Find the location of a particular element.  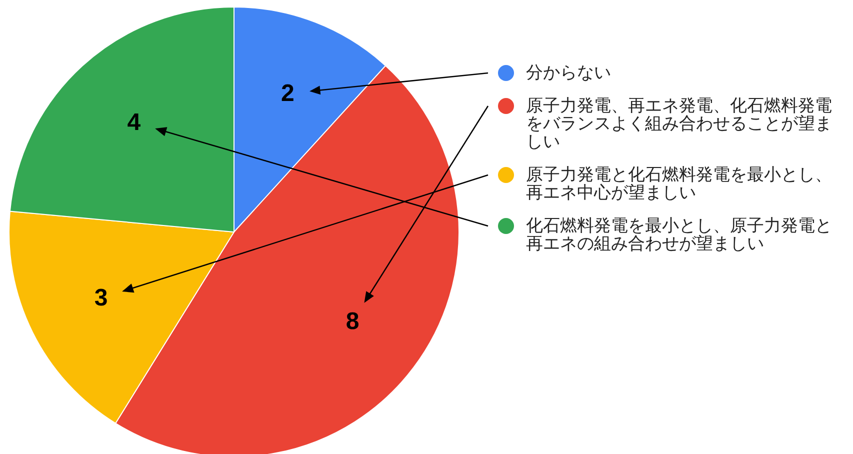

legend-label: 原子力発電、再エネ発電、化石燃料発電をバランスよく組み合わせることが望ましい is located at coordinates (679, 123).